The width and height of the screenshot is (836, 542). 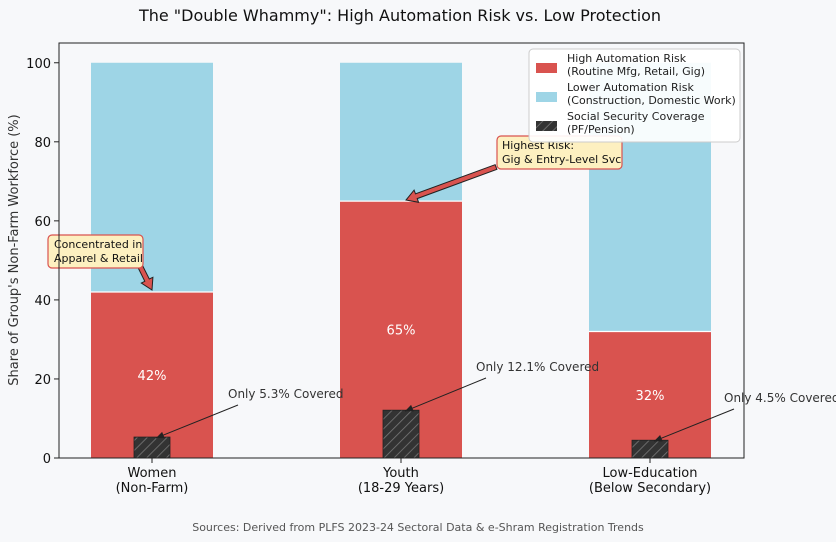 What do you see at coordinates (42, 380) in the screenshot?
I see `y-tick-label: 20` at bounding box center [42, 380].